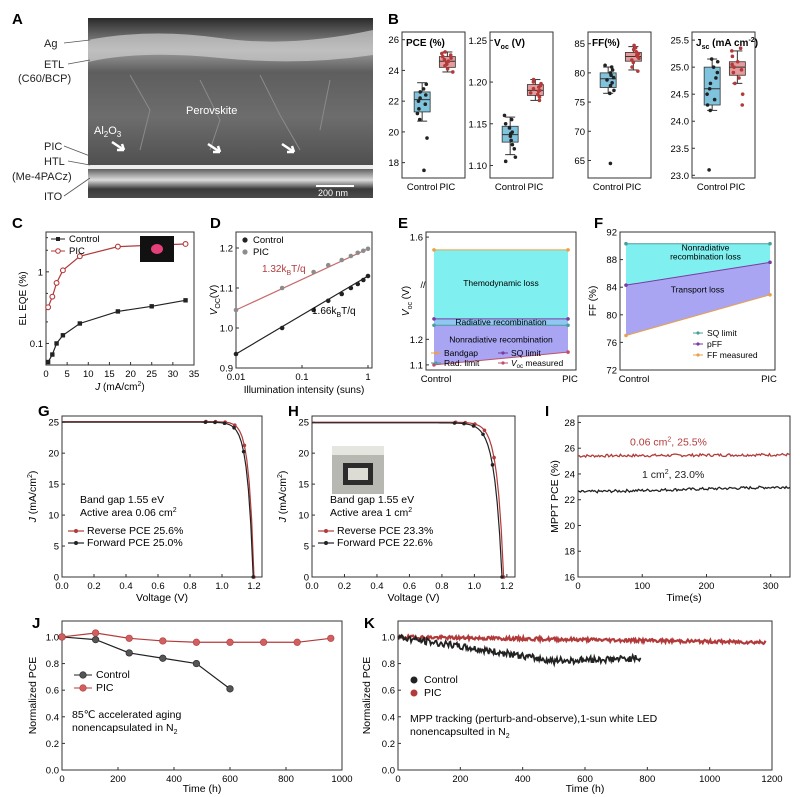 Image resolution: width=800 pixels, height=797 pixels. I want to click on region-label: Nonradiative recombination, so click(501, 339).